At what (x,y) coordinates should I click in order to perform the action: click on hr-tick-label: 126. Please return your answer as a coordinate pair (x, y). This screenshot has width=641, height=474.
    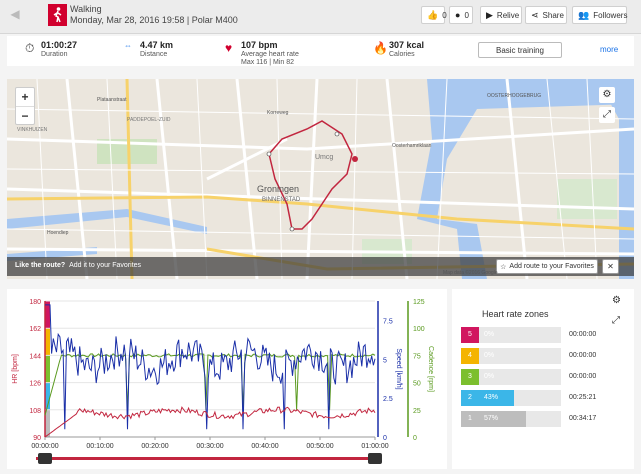
    Looking at the image, I should click on (35, 384).